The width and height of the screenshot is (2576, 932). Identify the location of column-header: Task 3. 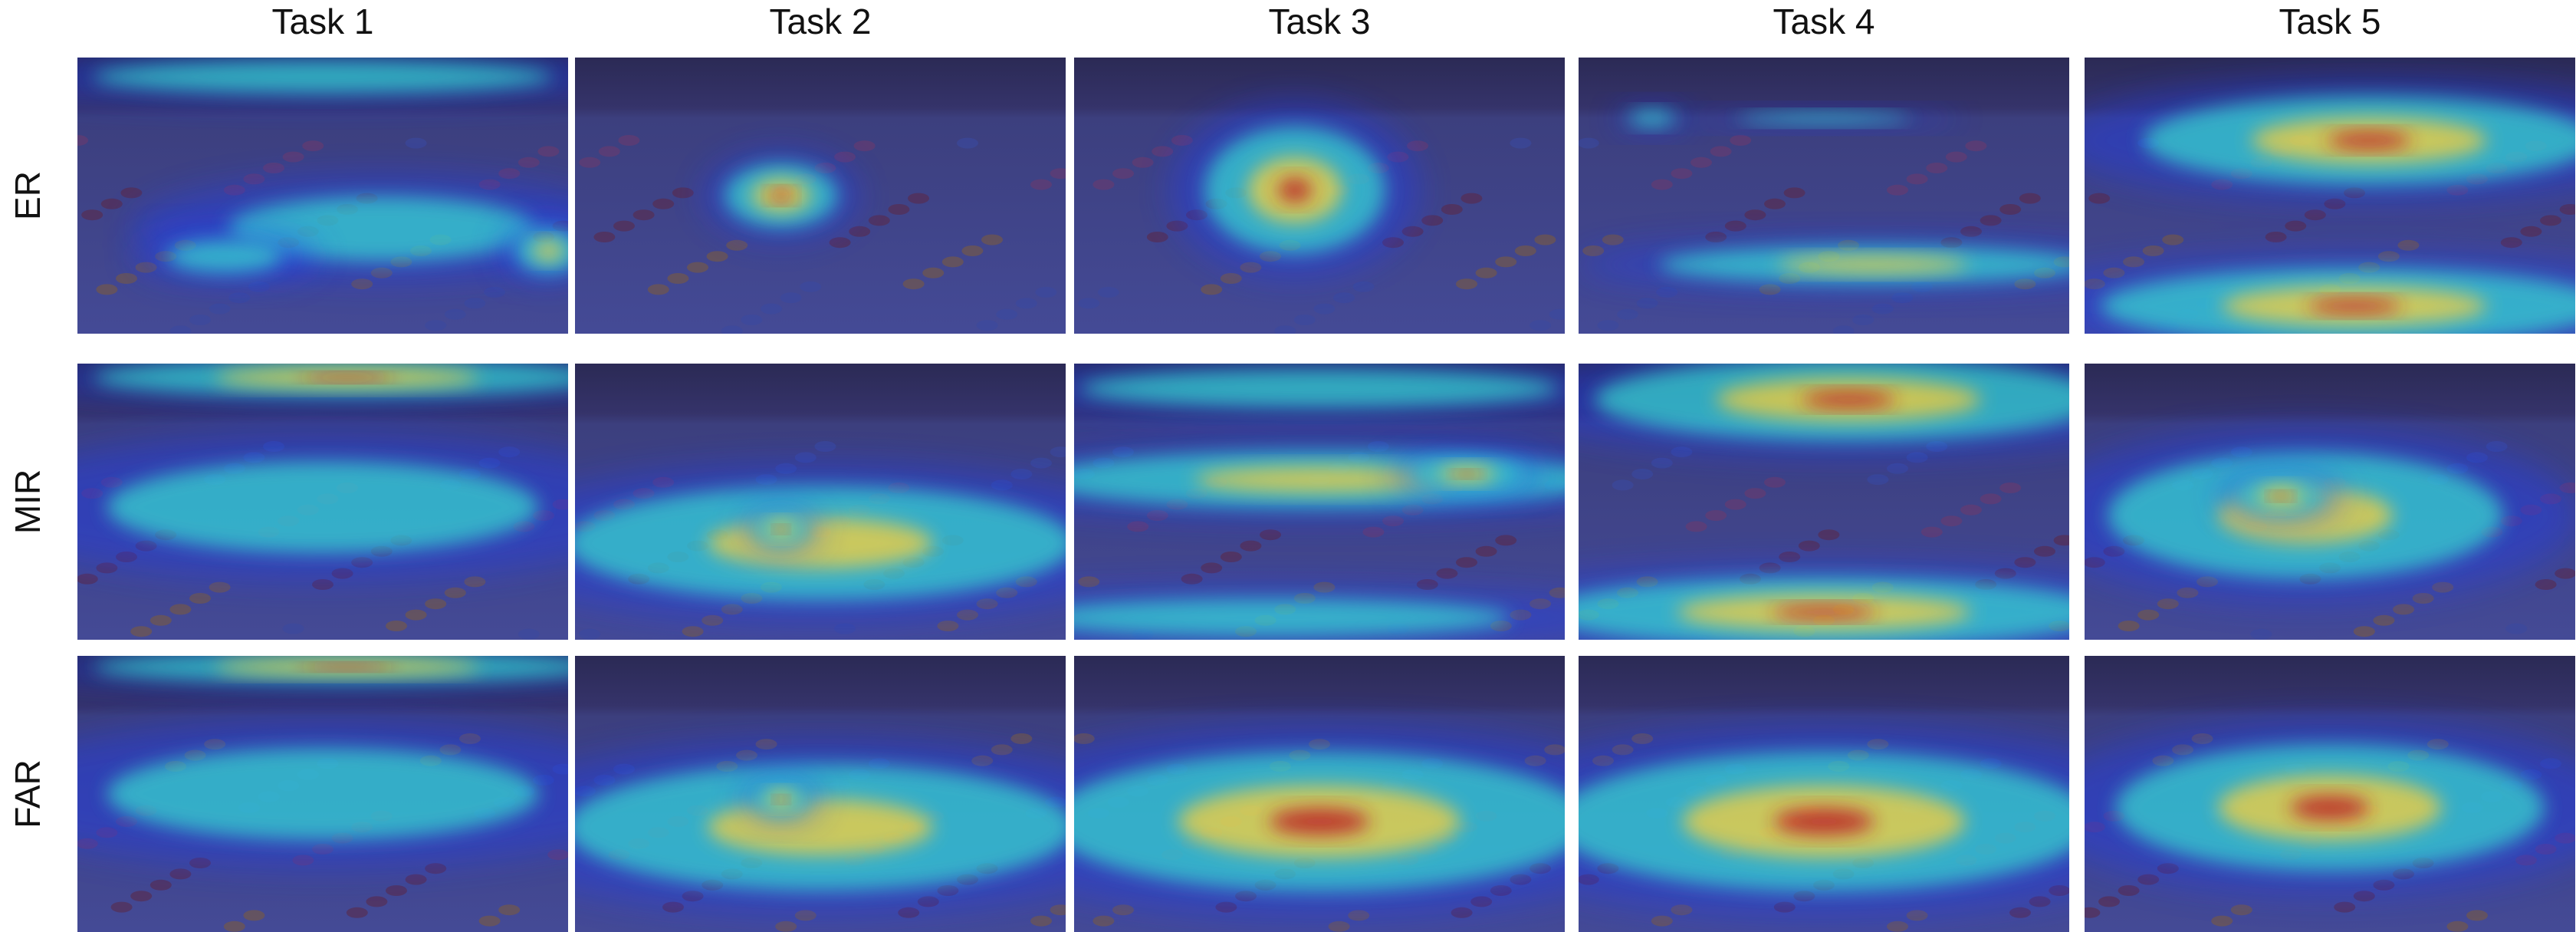
(1320, 21).